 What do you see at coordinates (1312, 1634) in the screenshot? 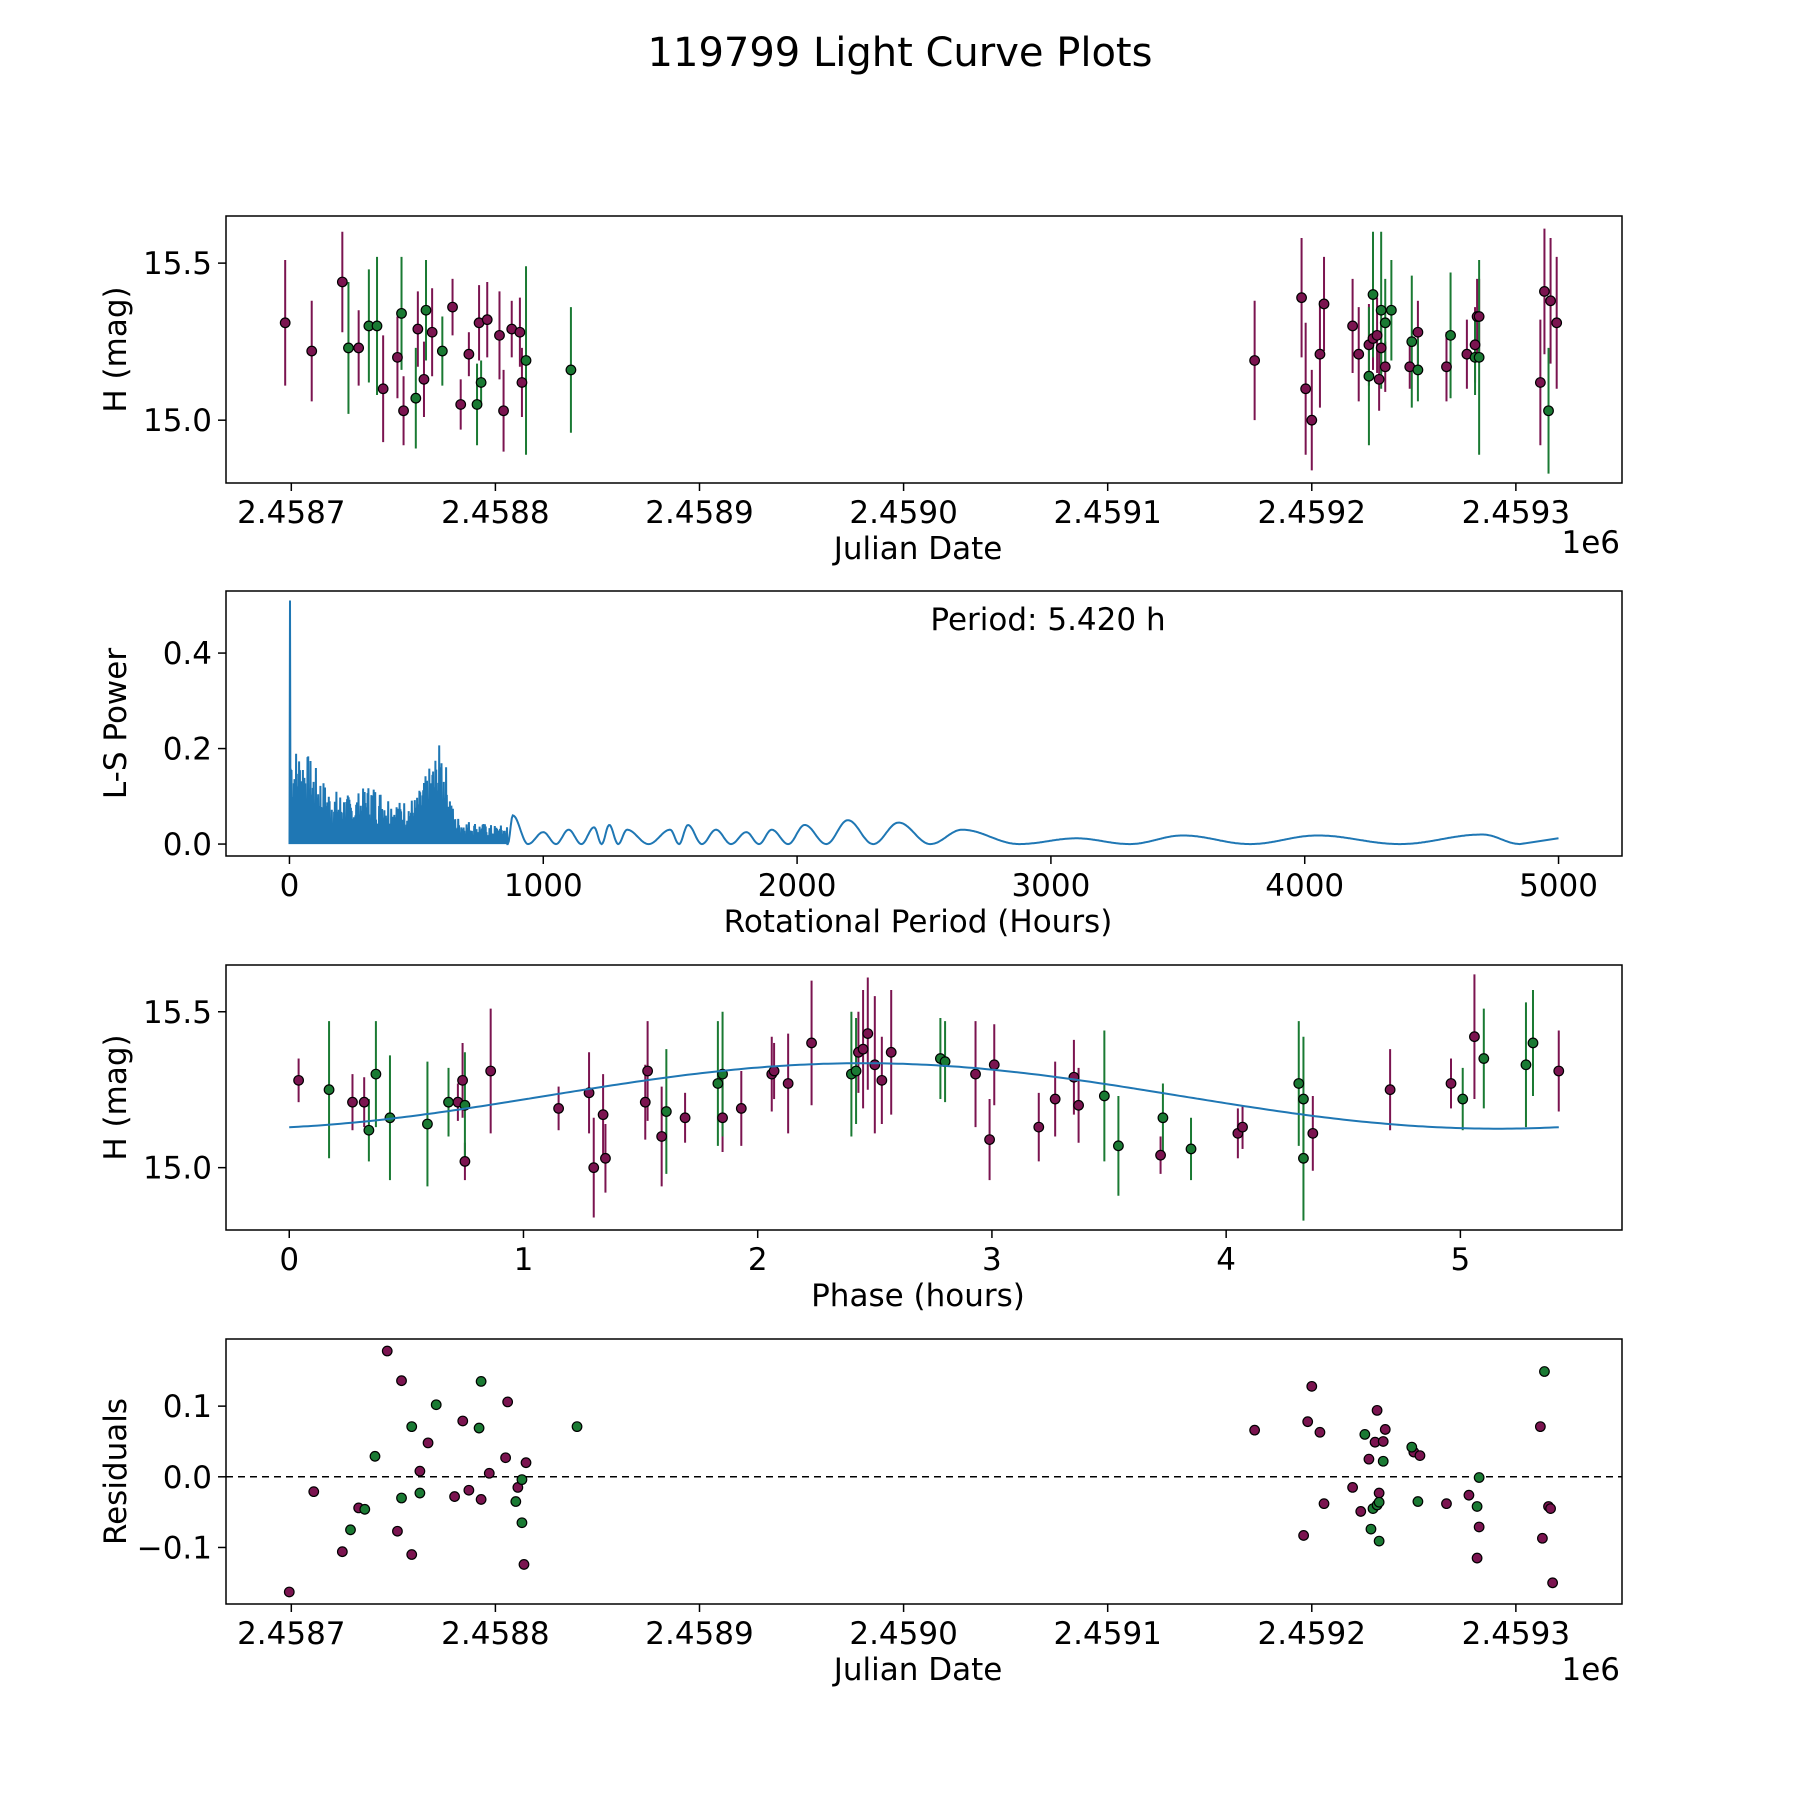
I see `x-tick-label: 2.4592` at bounding box center [1312, 1634].